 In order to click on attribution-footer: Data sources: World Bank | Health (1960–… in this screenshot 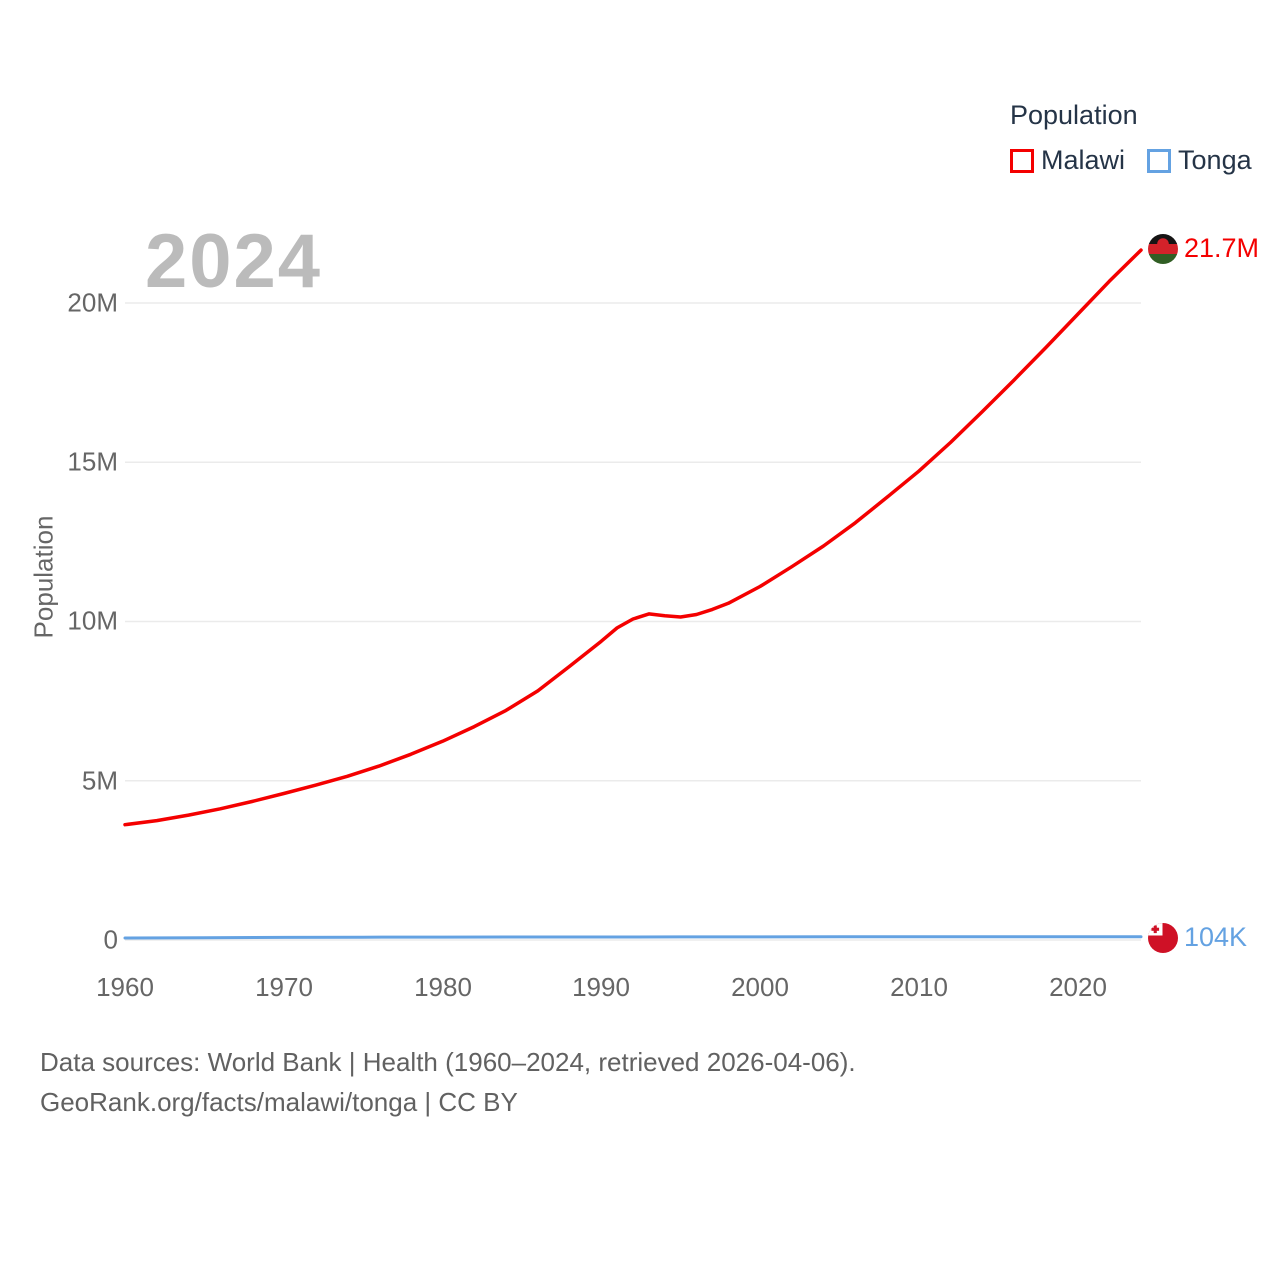, I will do `click(448, 1082)`.